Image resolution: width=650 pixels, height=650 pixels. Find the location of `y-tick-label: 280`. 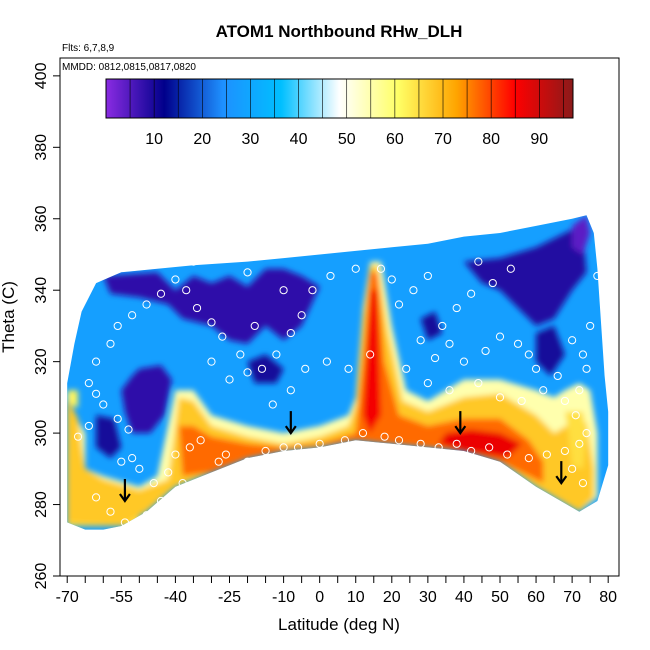

y-tick-label: 280 is located at coordinates (41, 504).